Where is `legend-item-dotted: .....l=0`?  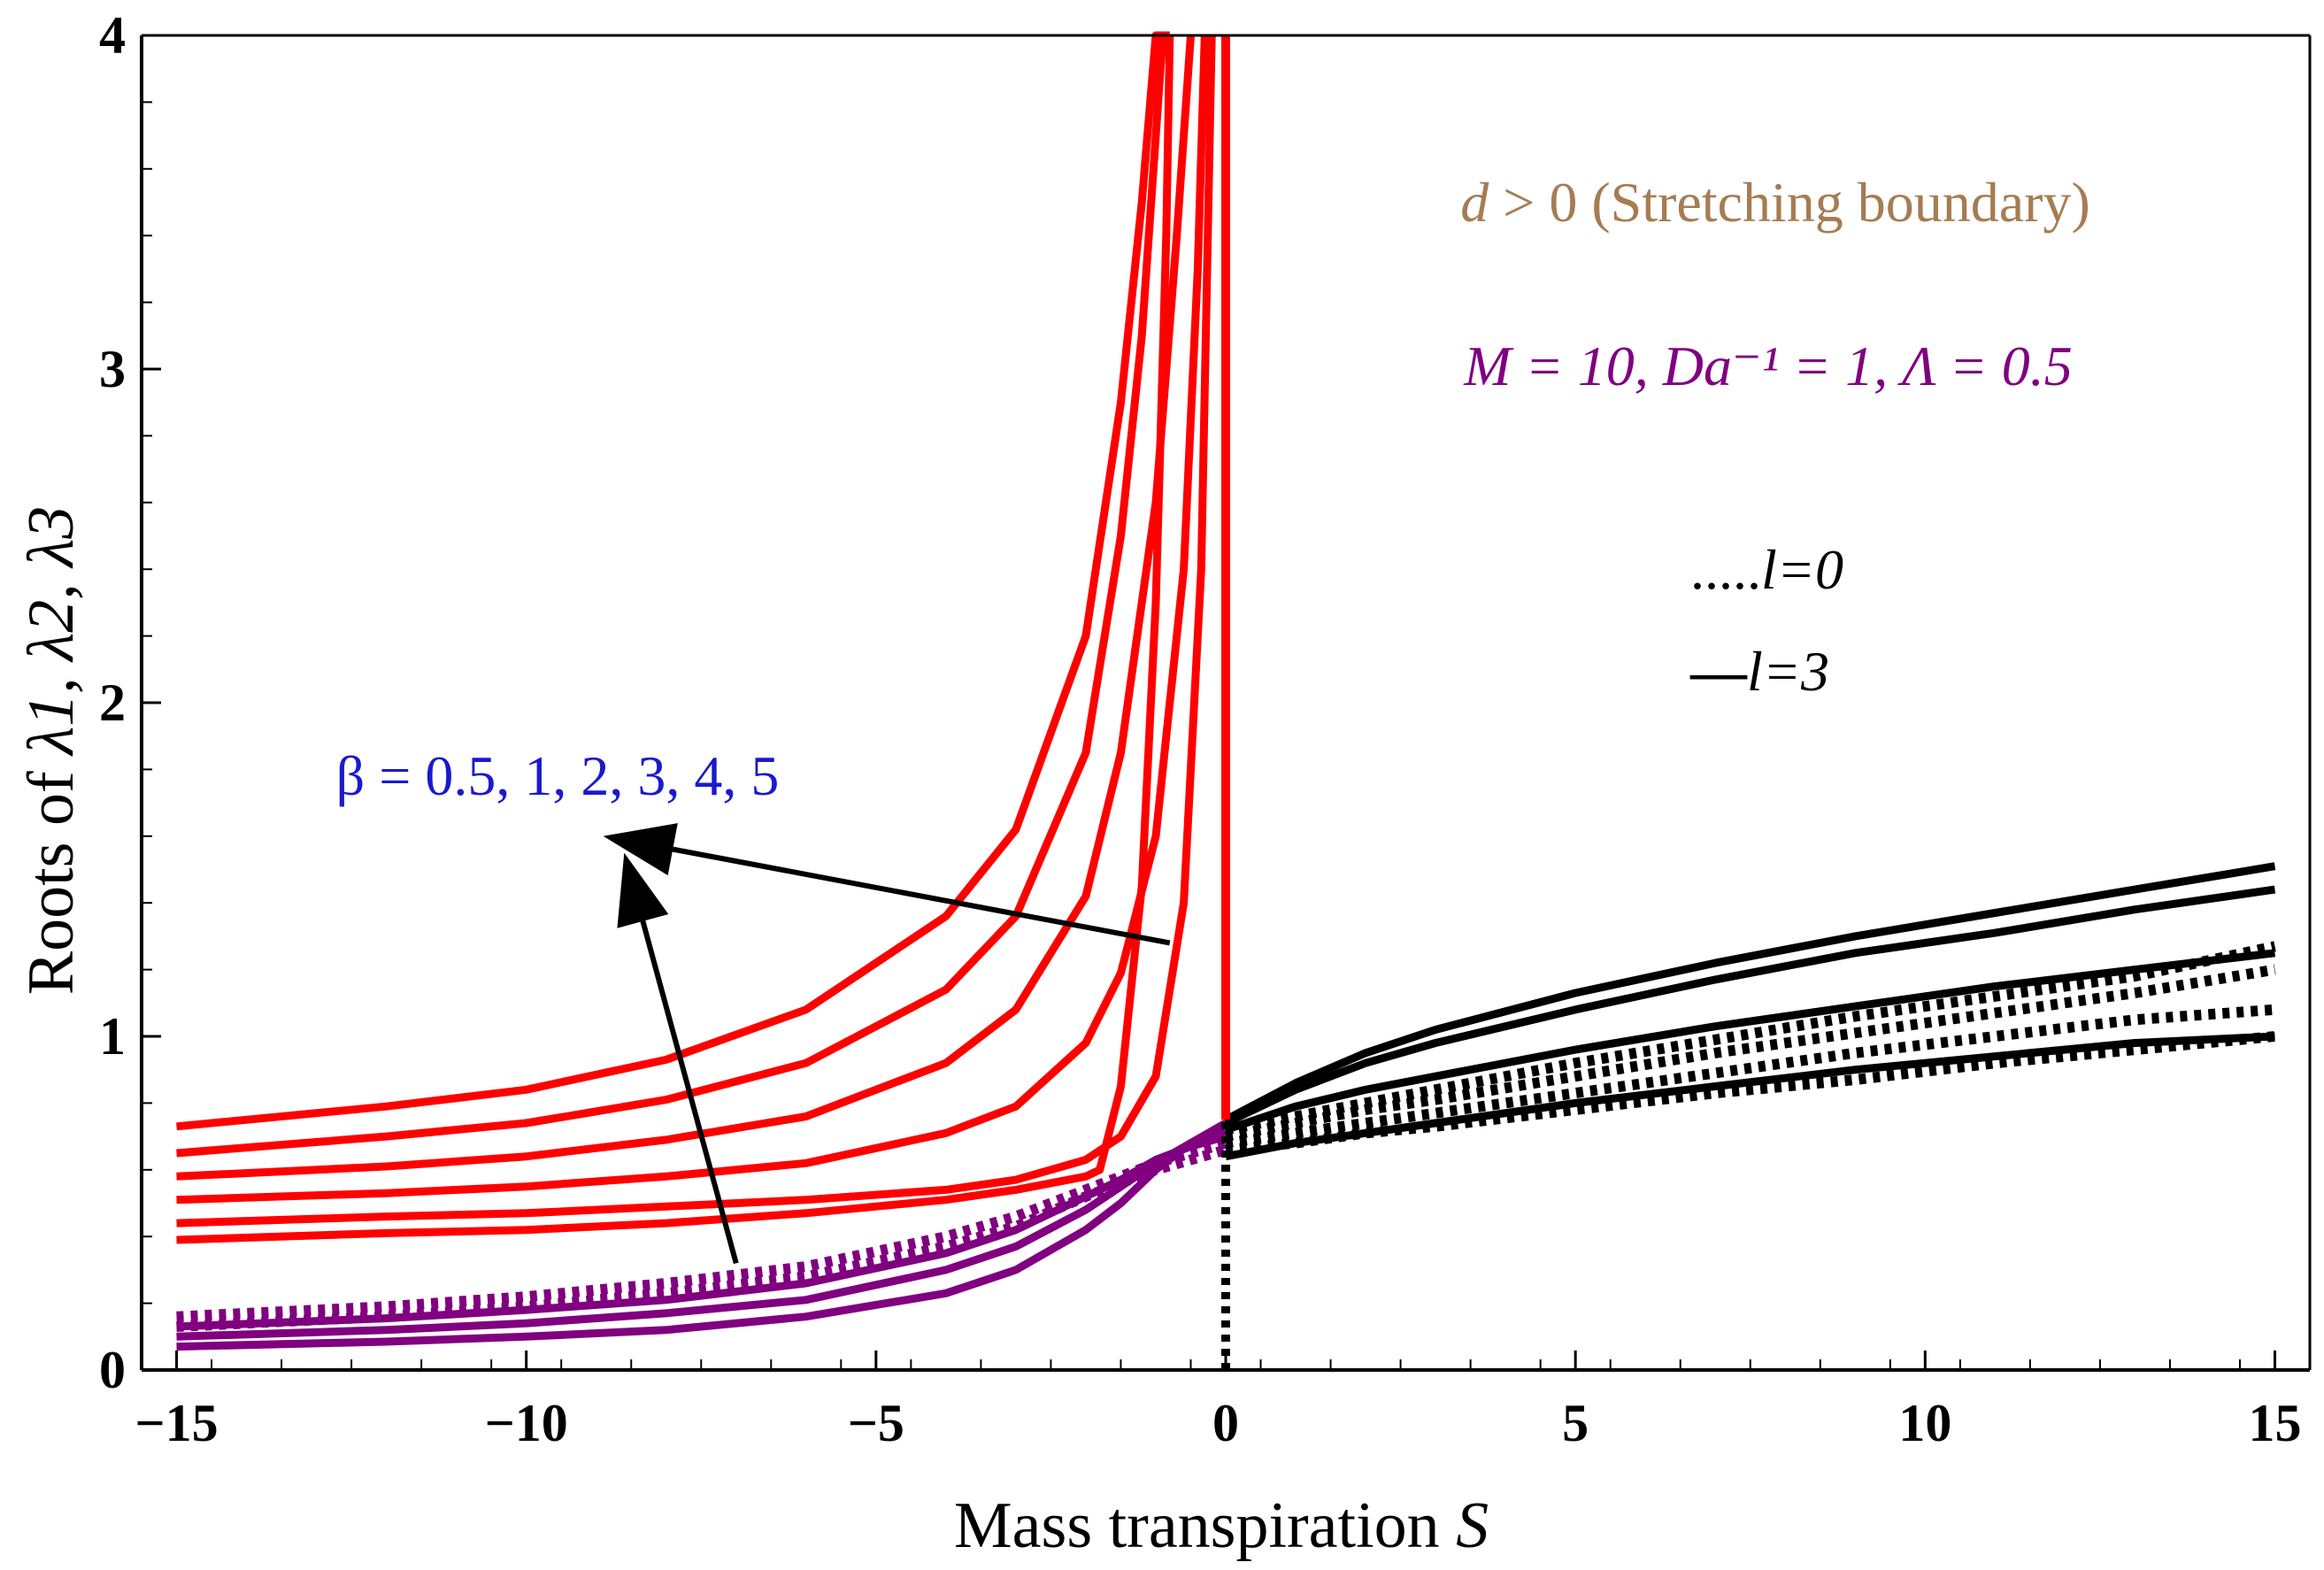
legend-item-dotted: .....l=0 is located at coordinates (1766, 569).